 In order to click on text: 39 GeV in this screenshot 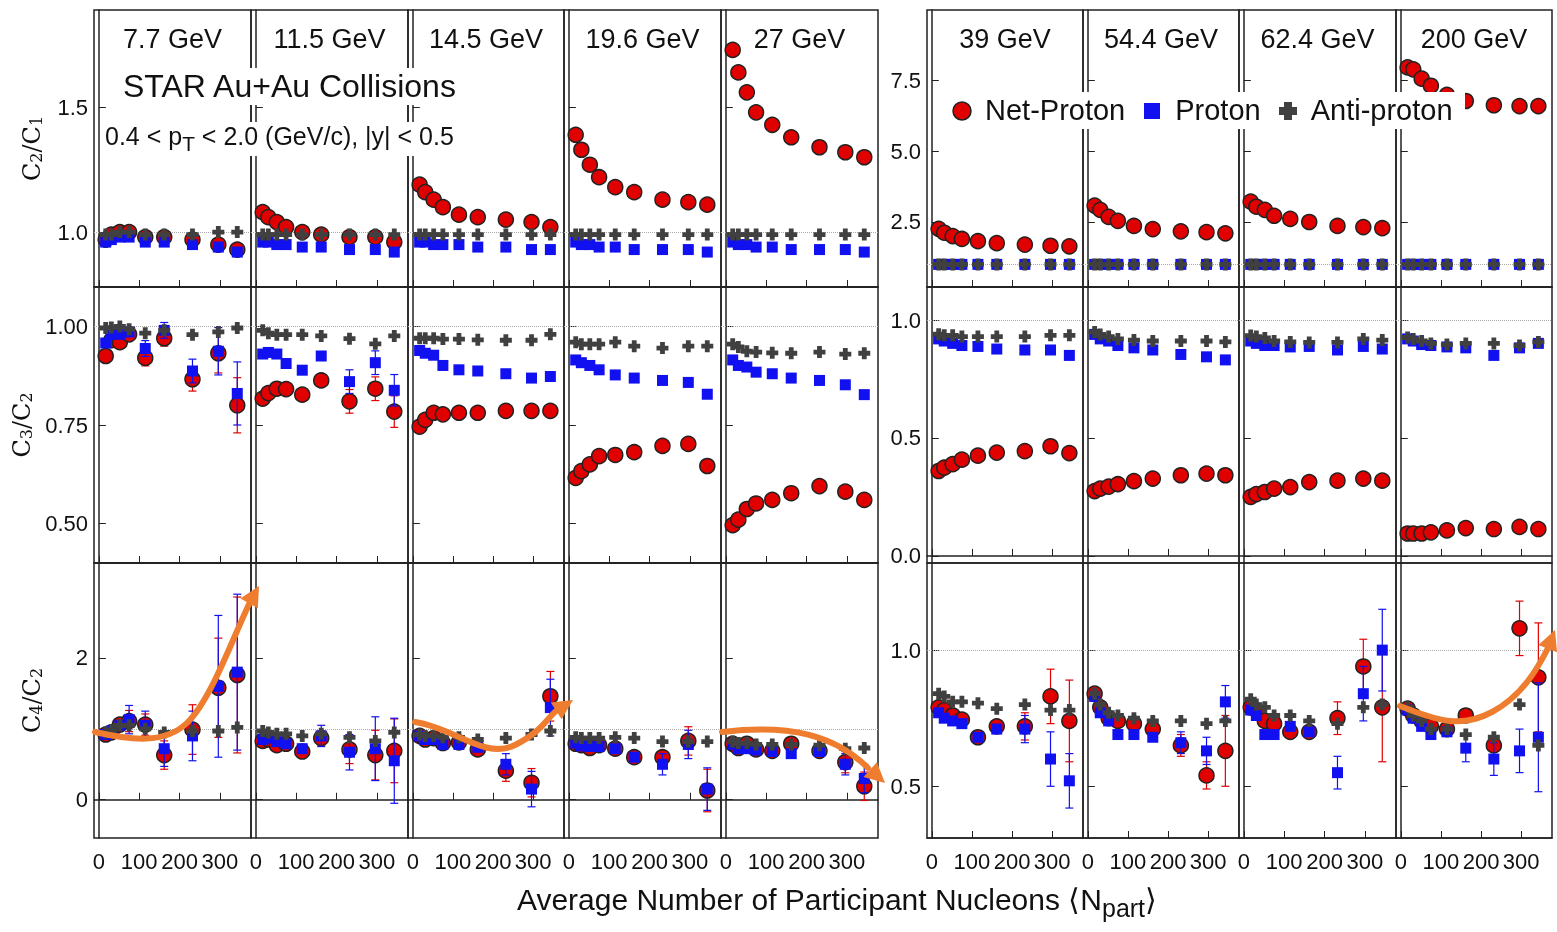, I will do `click(1005, 38)`.